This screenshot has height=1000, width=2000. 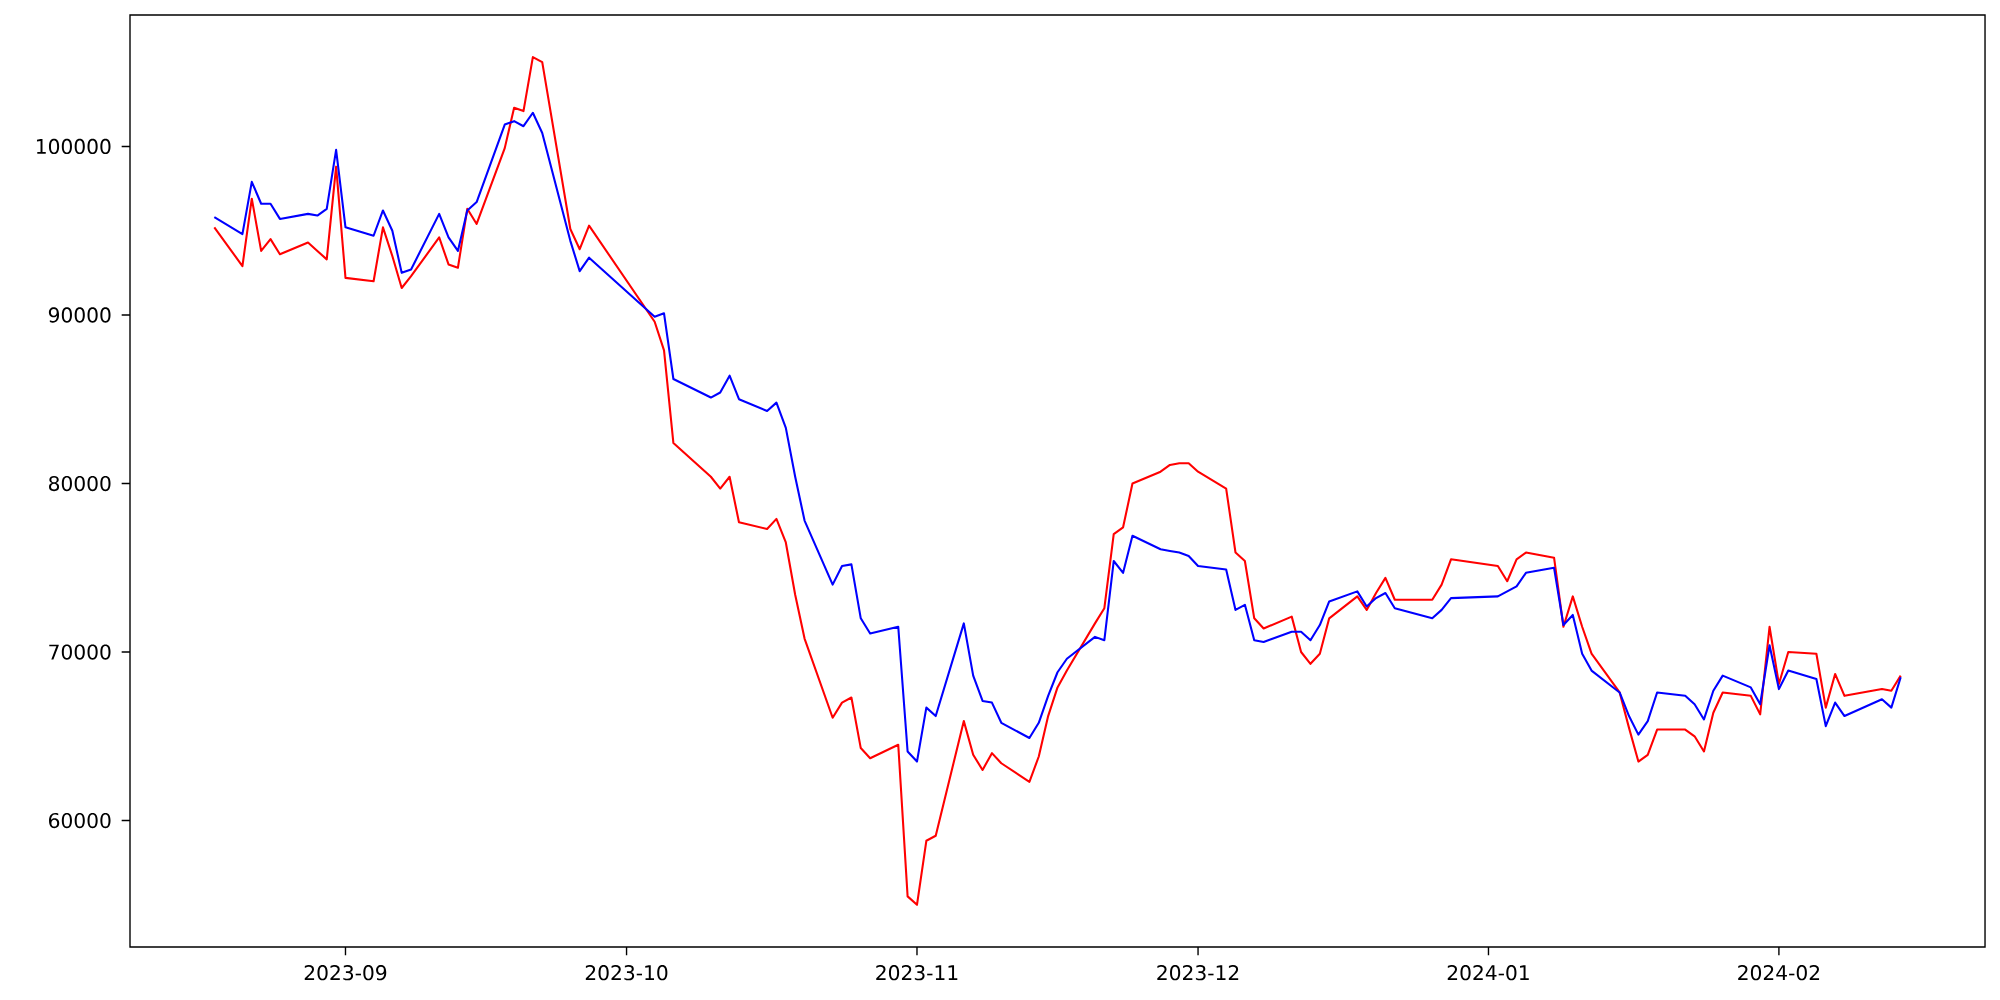 I want to click on x-tick-label: 2023-12, so click(x=1198, y=973).